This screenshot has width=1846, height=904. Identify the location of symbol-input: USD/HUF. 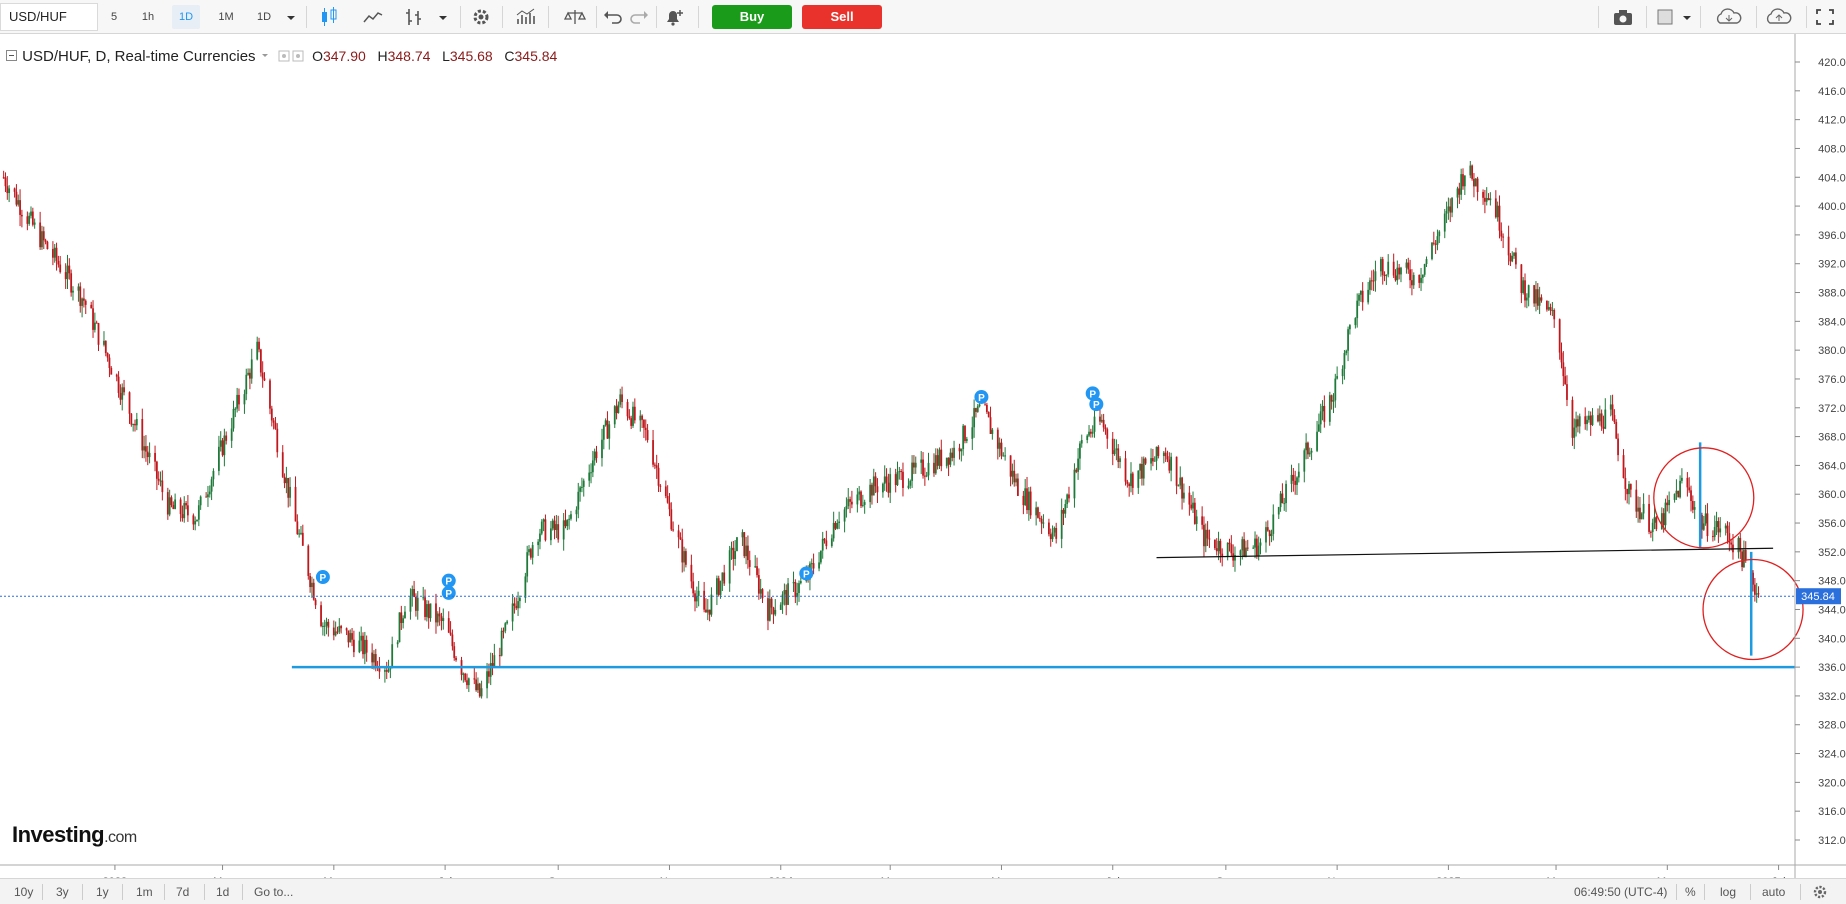
(49, 17).